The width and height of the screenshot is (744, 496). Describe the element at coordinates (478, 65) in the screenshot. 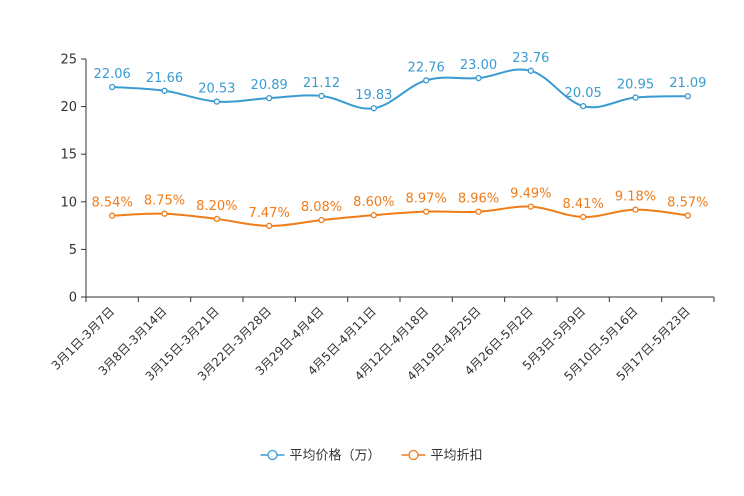

I see `data-label: 23.00` at that location.